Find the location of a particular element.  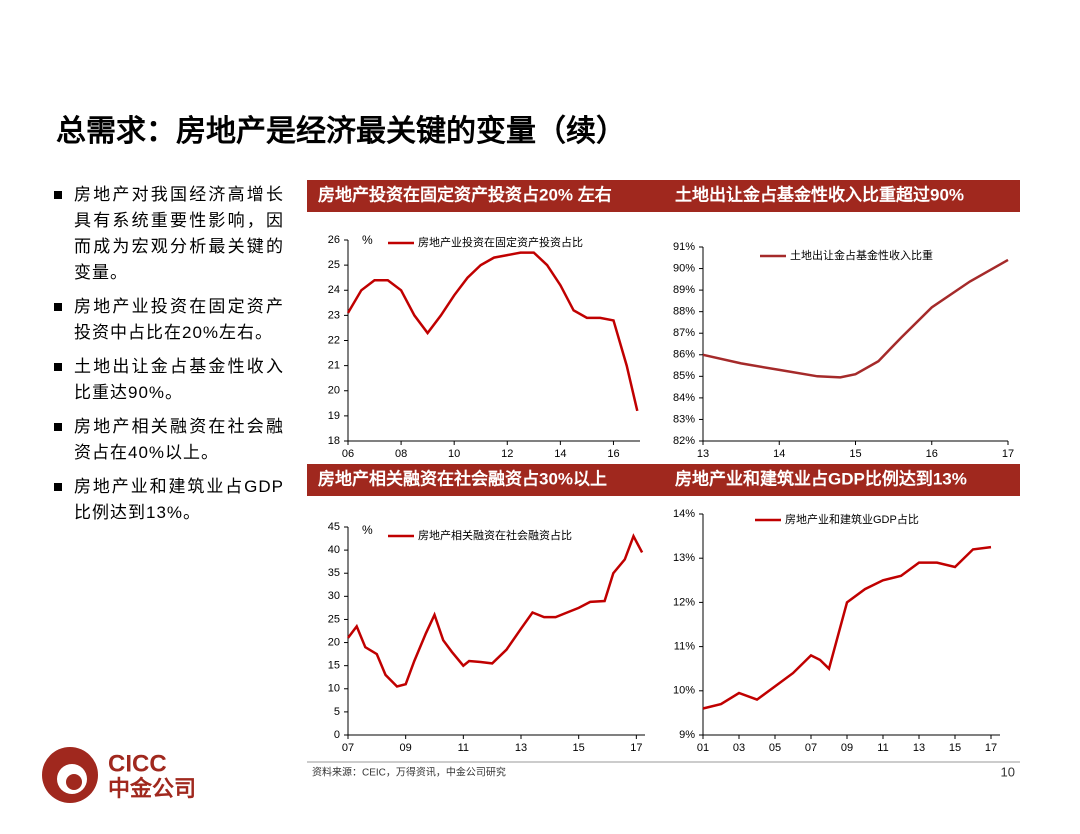

y-tick-label: 24 is located at coordinates (334, 290).